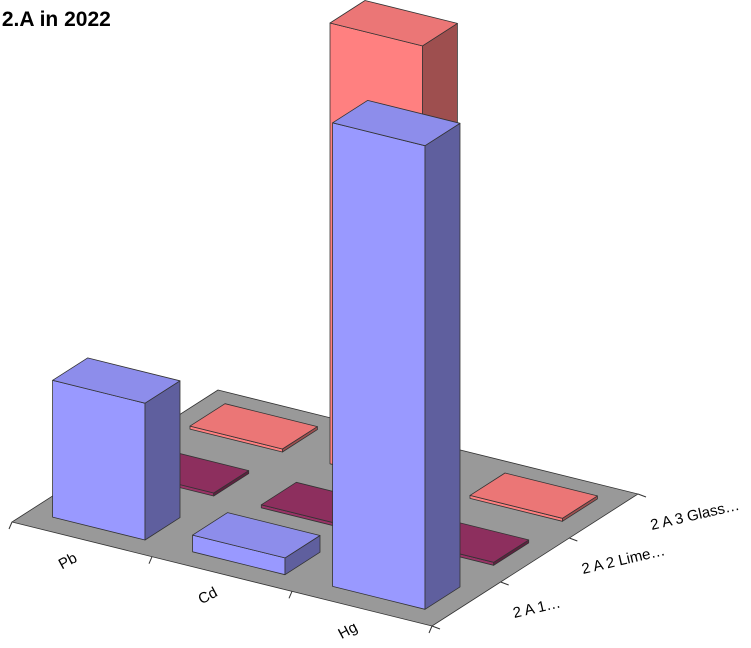 This screenshot has height=648, width=751. Describe the element at coordinates (55, 19) in the screenshot. I see `chart-title: ew 2.A in 2022` at that location.